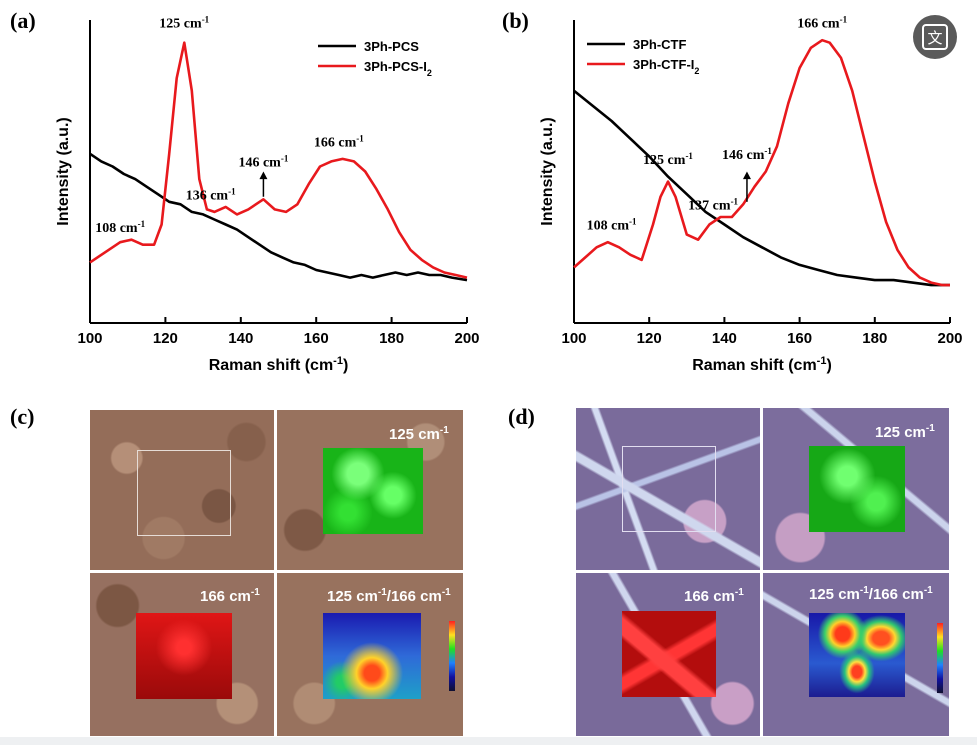 This screenshot has height=745, width=977. What do you see at coordinates (713, 204) in the screenshot?
I see `peak-annotation: 137 cm-1` at bounding box center [713, 204].